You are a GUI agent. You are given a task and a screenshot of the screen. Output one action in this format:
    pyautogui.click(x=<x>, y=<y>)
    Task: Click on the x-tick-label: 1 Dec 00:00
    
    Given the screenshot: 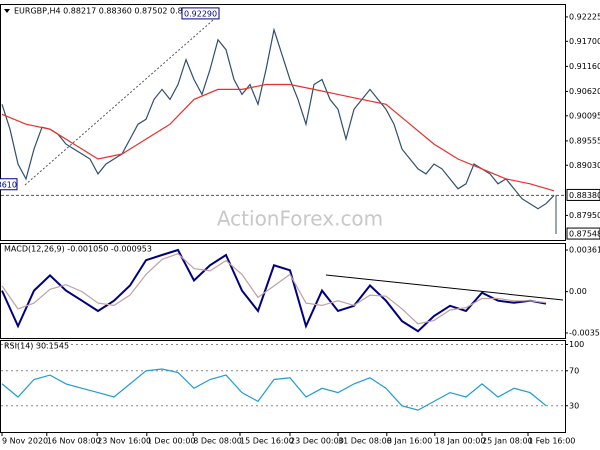 What is the action you would take?
    pyautogui.click(x=171, y=441)
    